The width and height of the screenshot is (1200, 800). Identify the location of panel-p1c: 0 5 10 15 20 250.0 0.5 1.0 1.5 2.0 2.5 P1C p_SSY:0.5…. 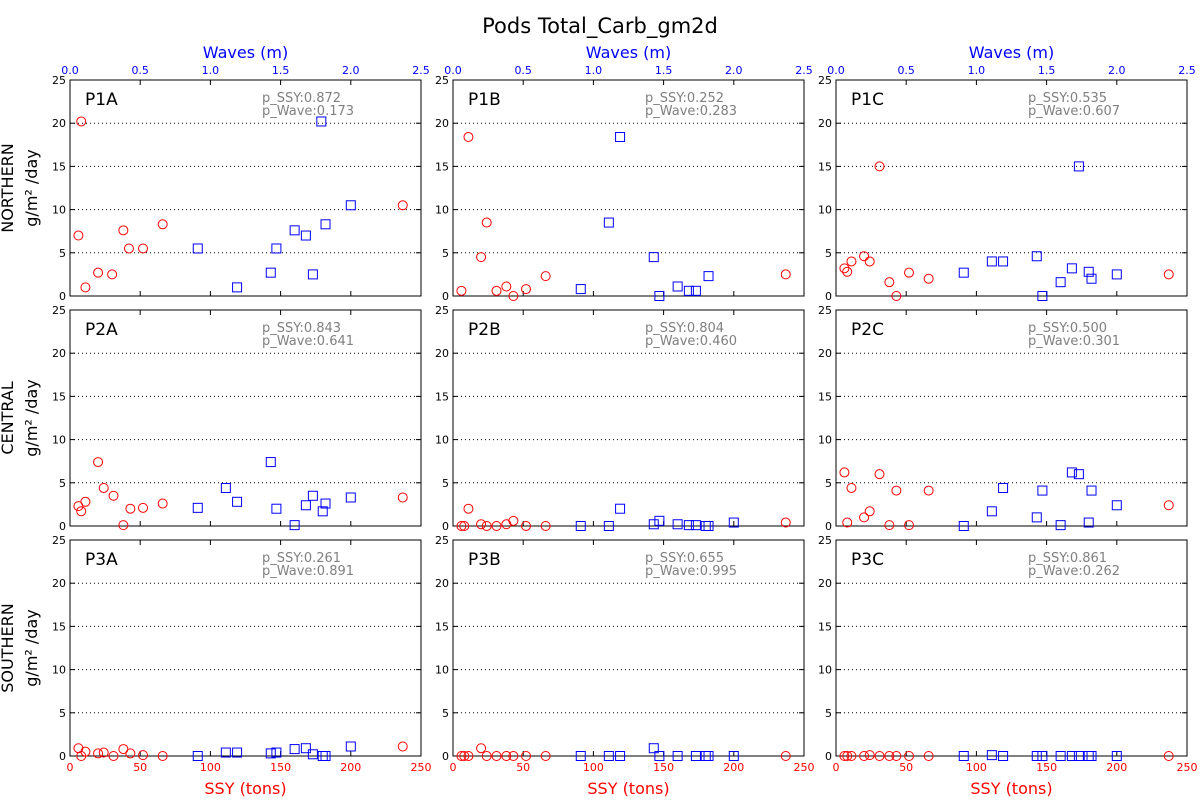
(1007, 173).